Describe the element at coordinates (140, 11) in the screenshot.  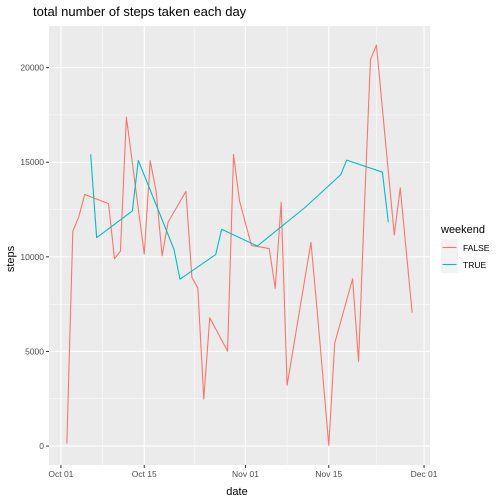
I see `chart-title: total number of steps taken each day` at that location.